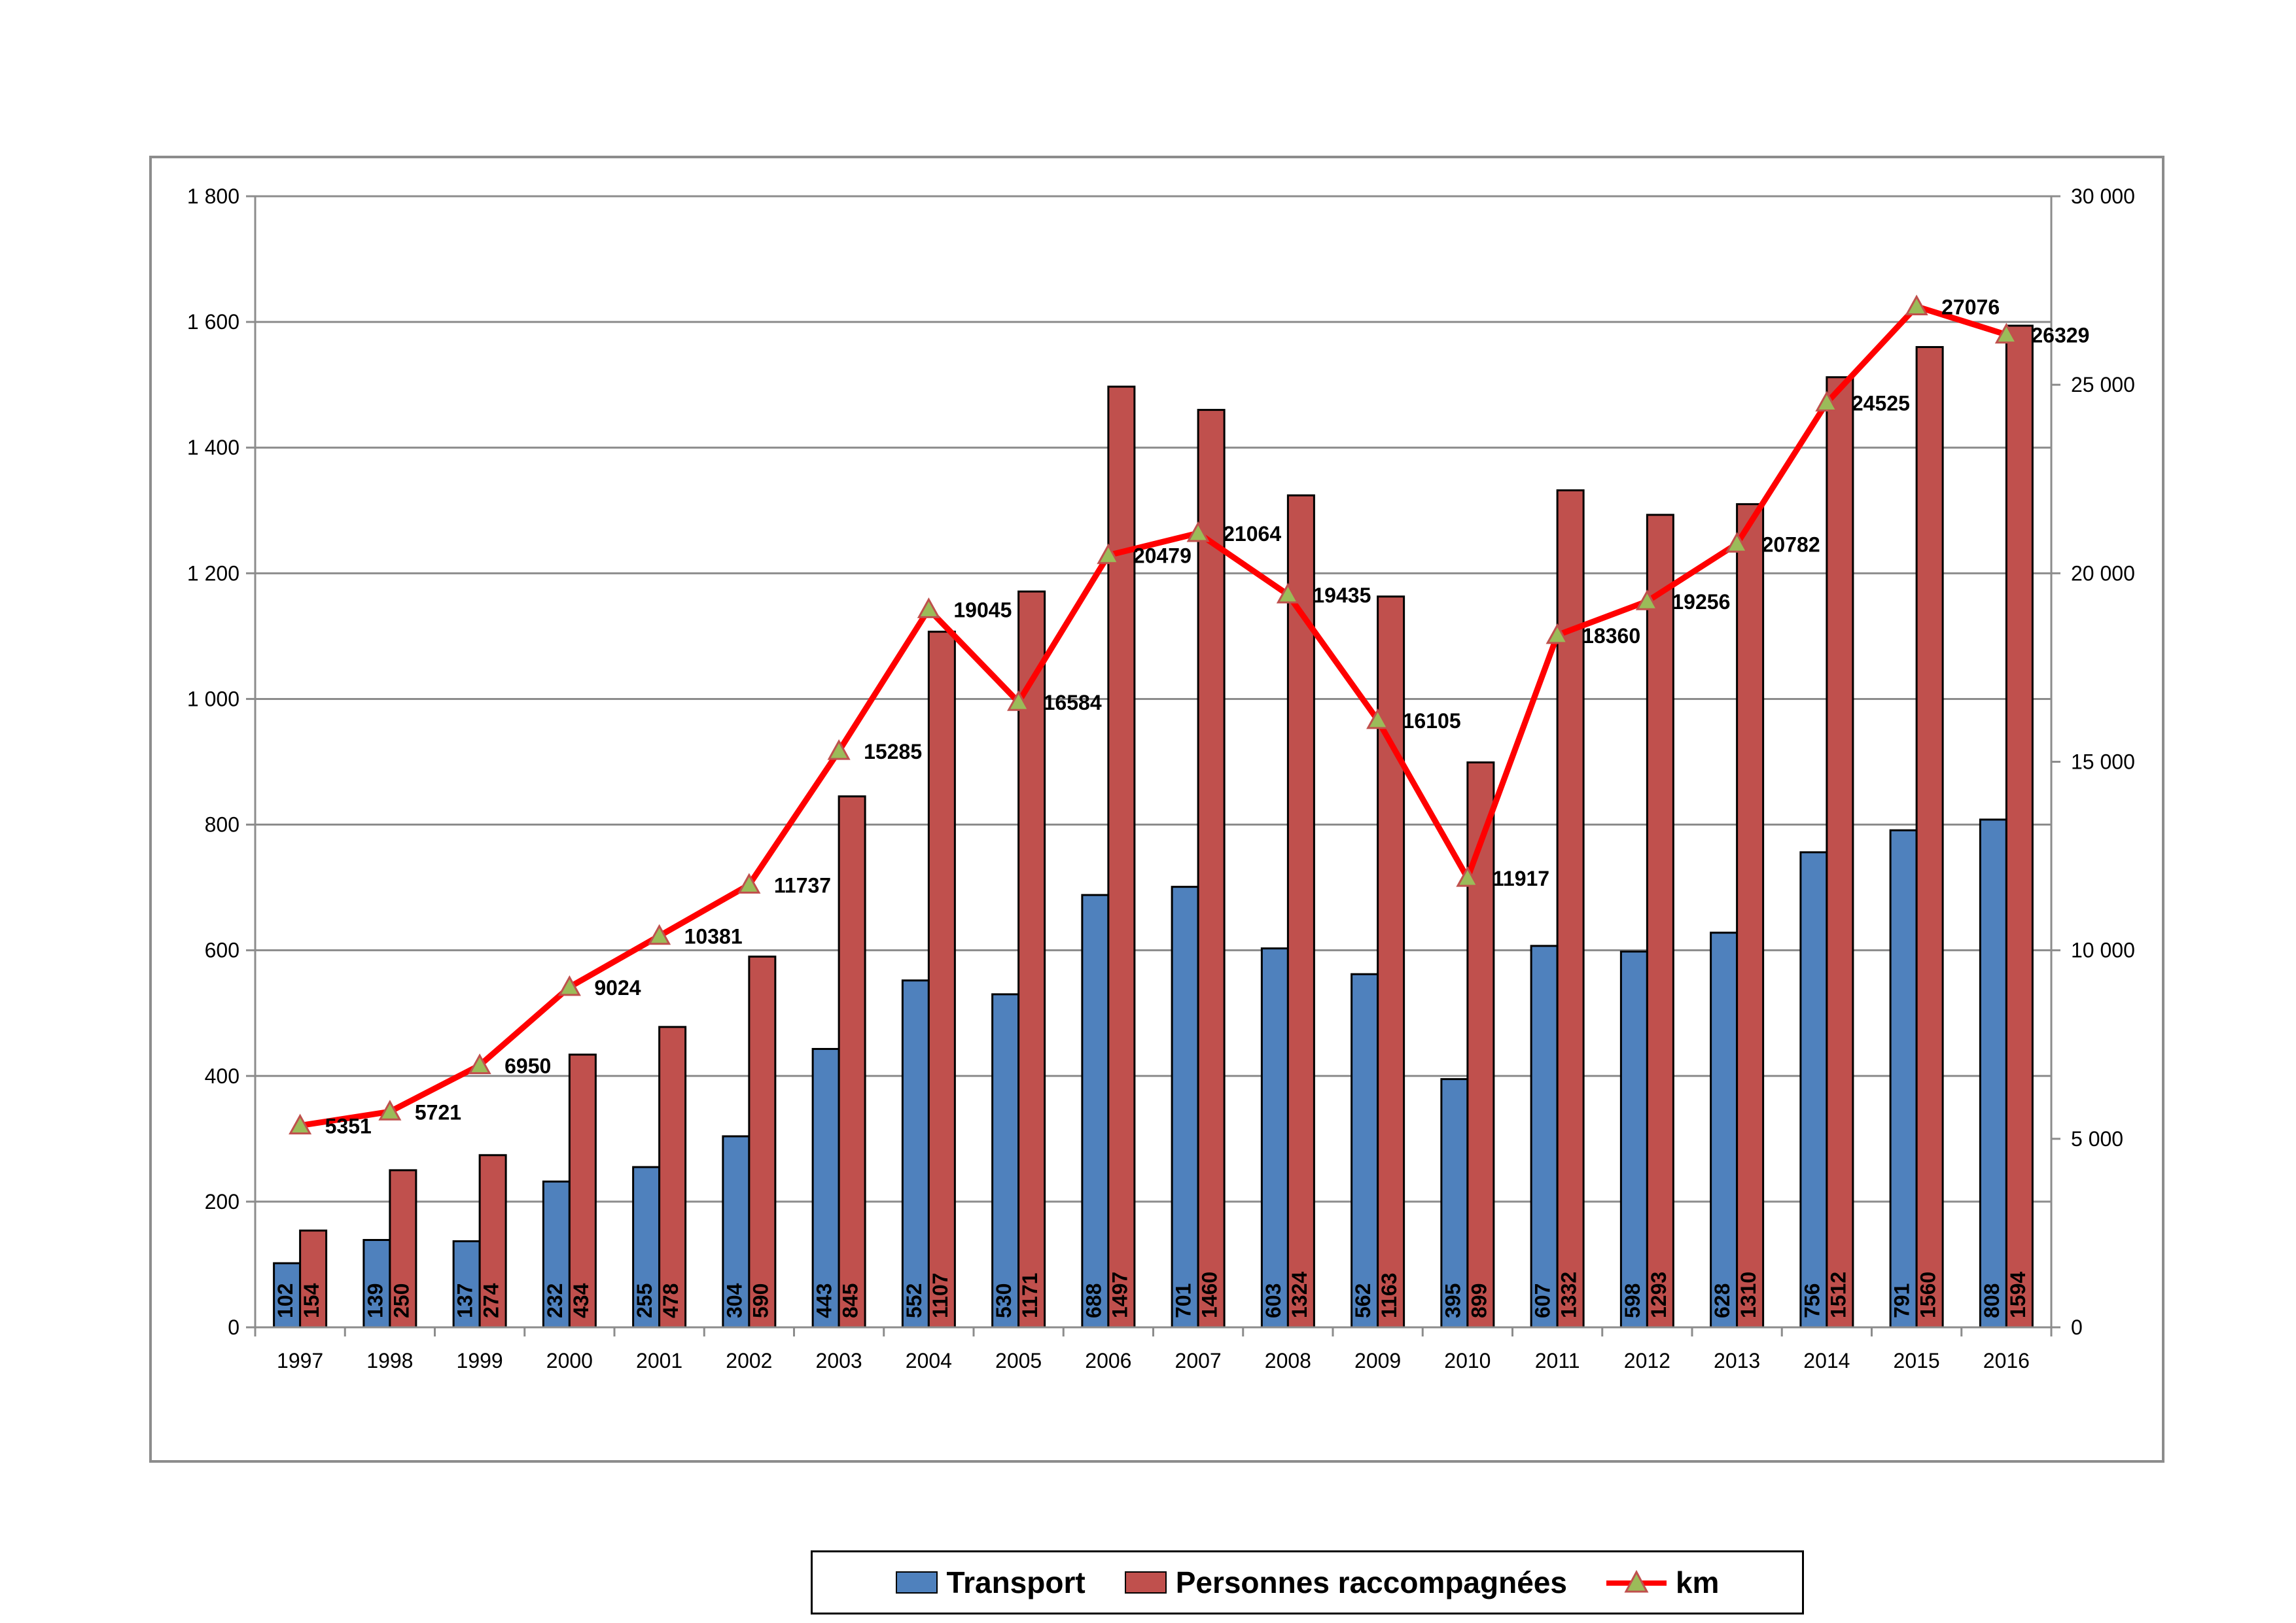 This screenshot has width=2296, height=1623. Describe the element at coordinates (1252, 534) in the screenshot. I see `km-label: 21064` at that location.